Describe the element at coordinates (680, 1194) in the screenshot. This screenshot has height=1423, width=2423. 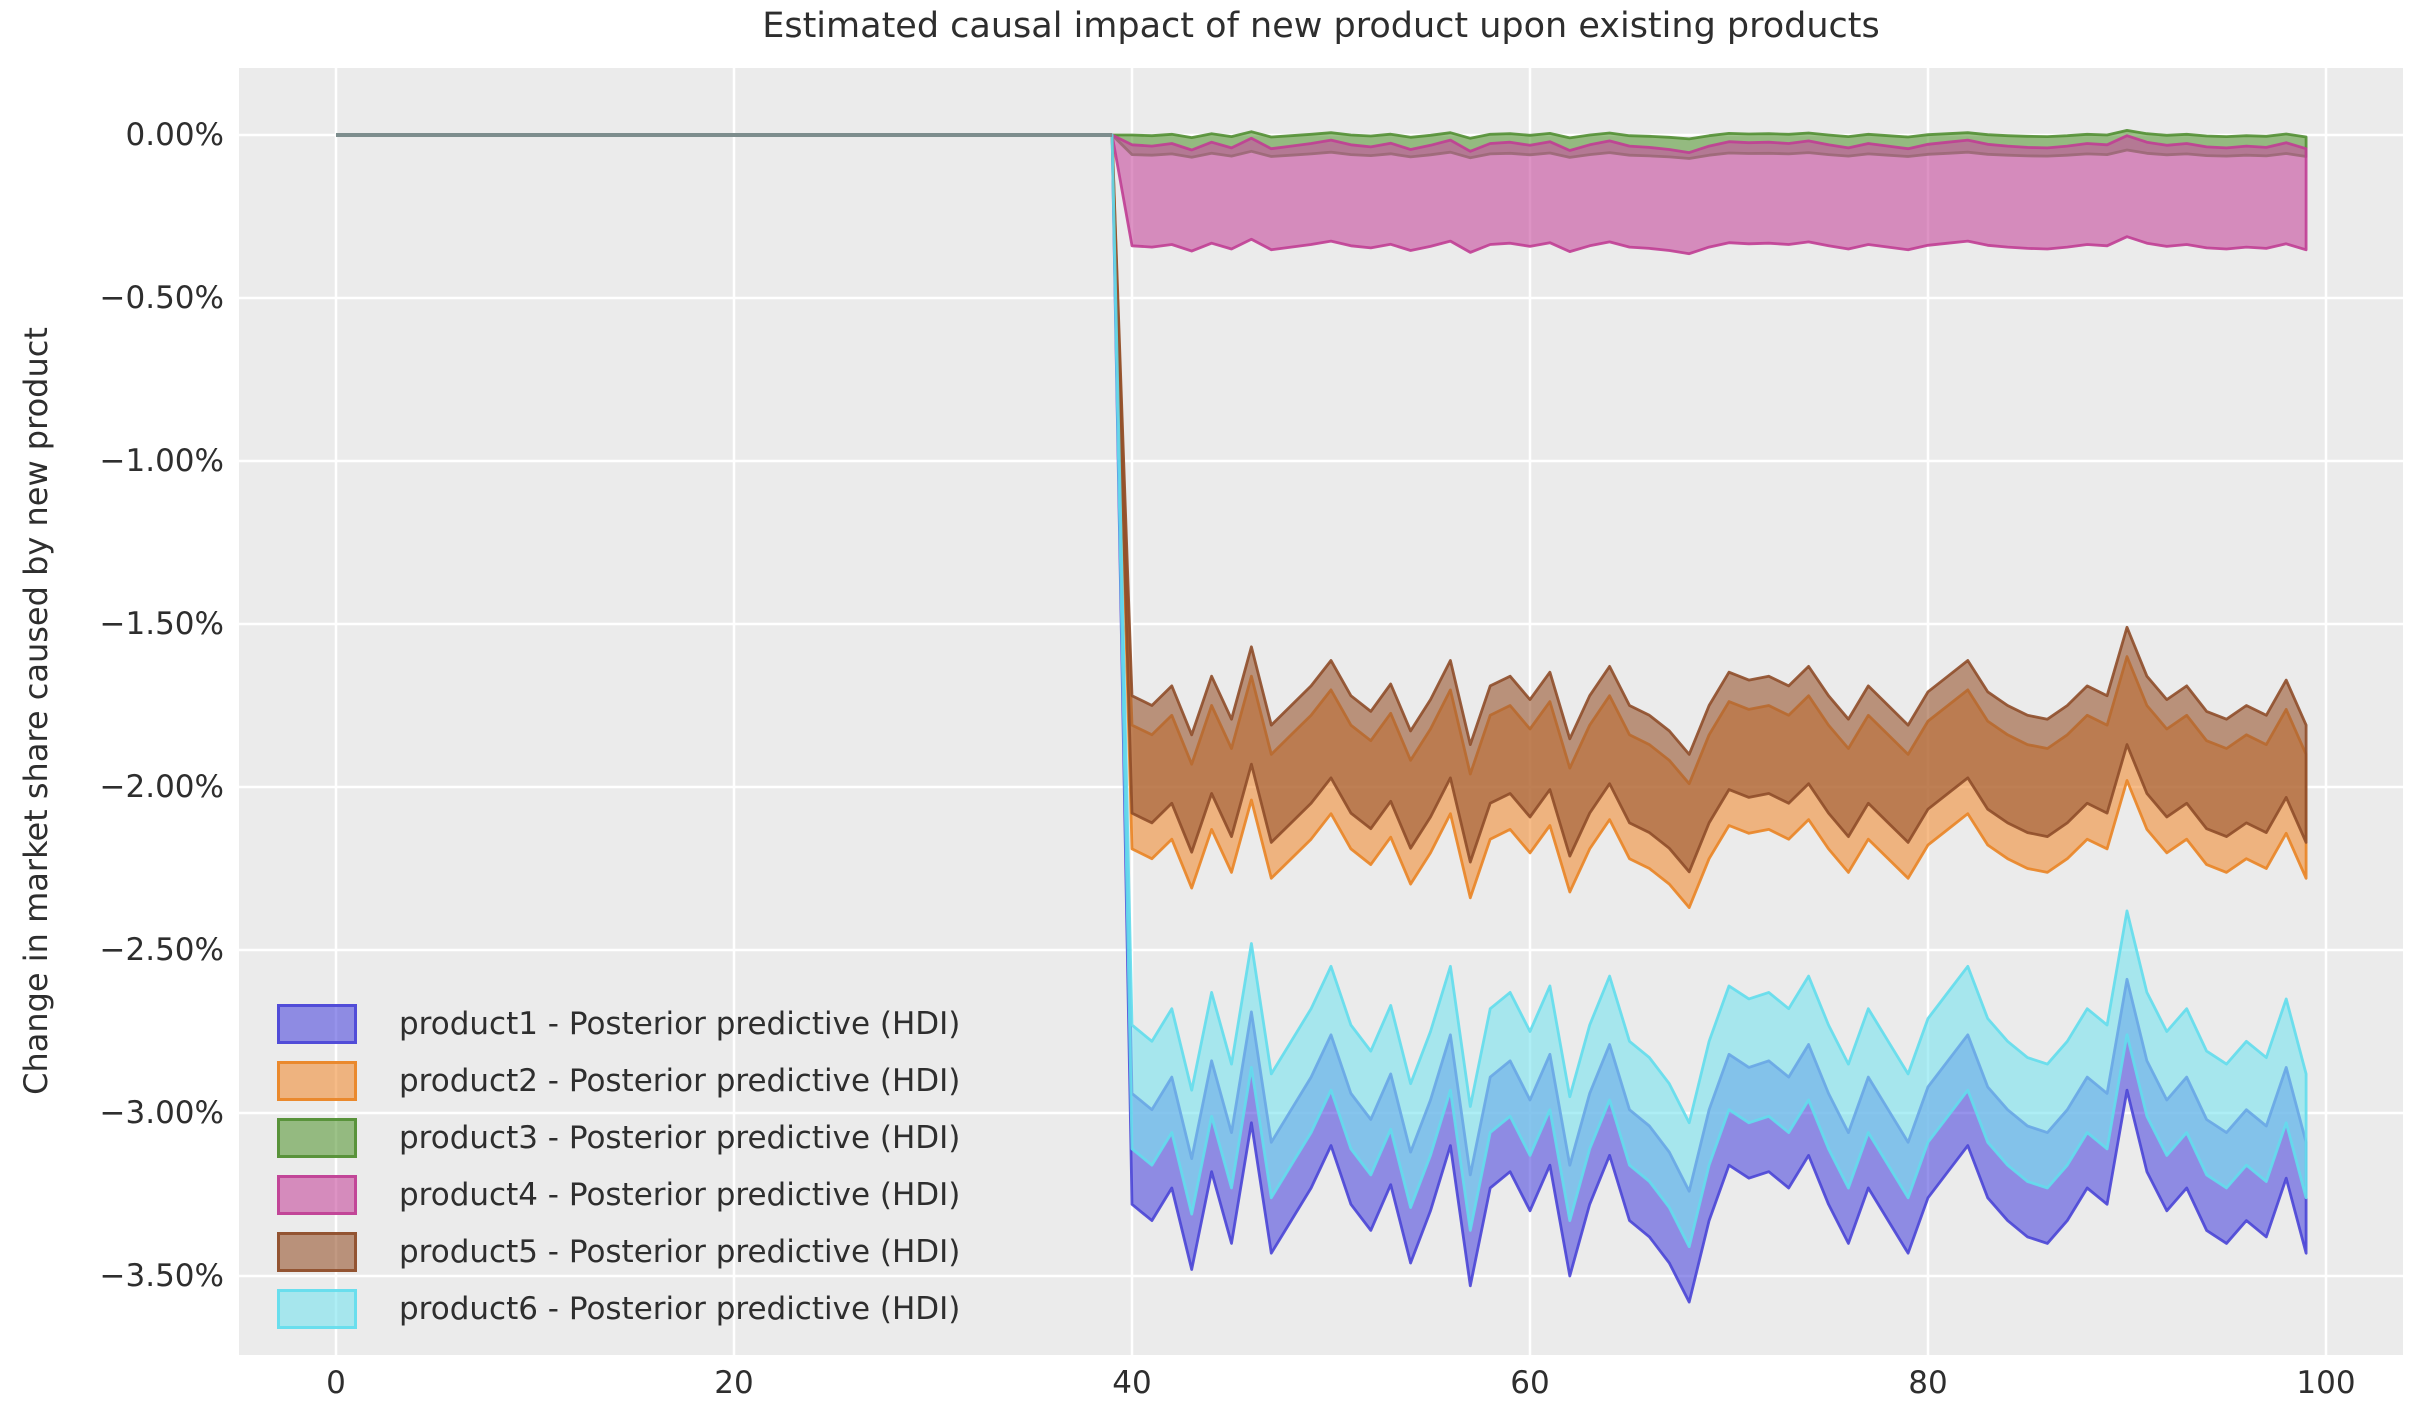
I see `legend-label-product4: product4 - Posterior predictive (HDI)` at that location.